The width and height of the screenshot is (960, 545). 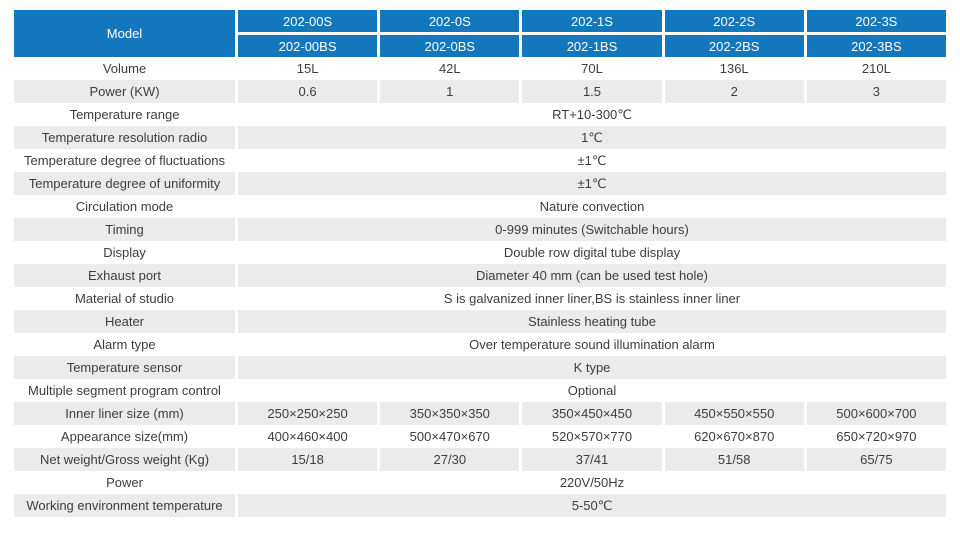 I want to click on value-cell: 15L, so click(x=307, y=68).